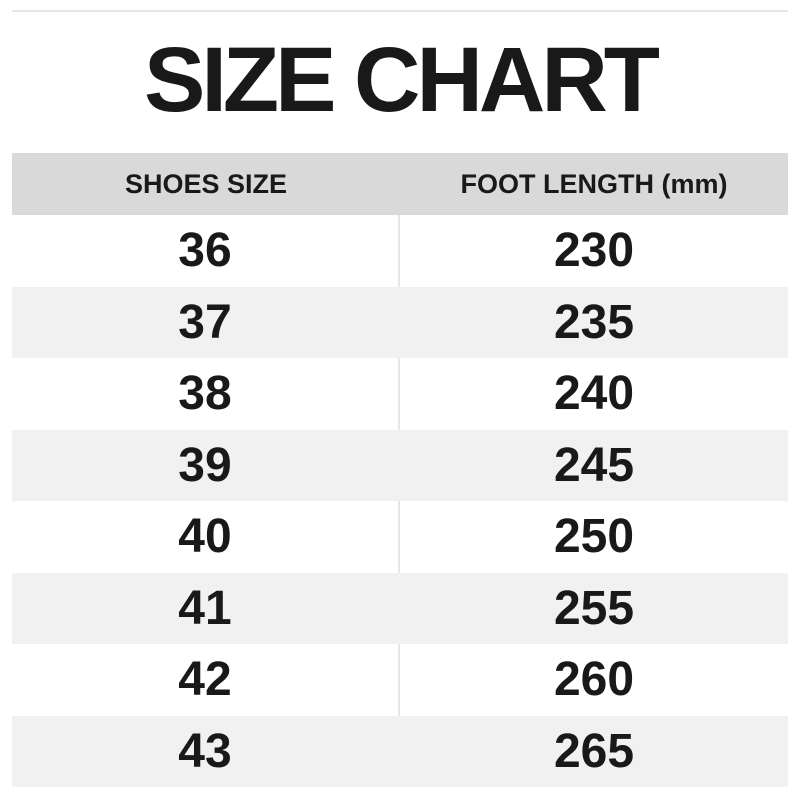 The width and height of the screenshot is (800, 800). I want to click on shoe-size-cell: 41, so click(205, 608).